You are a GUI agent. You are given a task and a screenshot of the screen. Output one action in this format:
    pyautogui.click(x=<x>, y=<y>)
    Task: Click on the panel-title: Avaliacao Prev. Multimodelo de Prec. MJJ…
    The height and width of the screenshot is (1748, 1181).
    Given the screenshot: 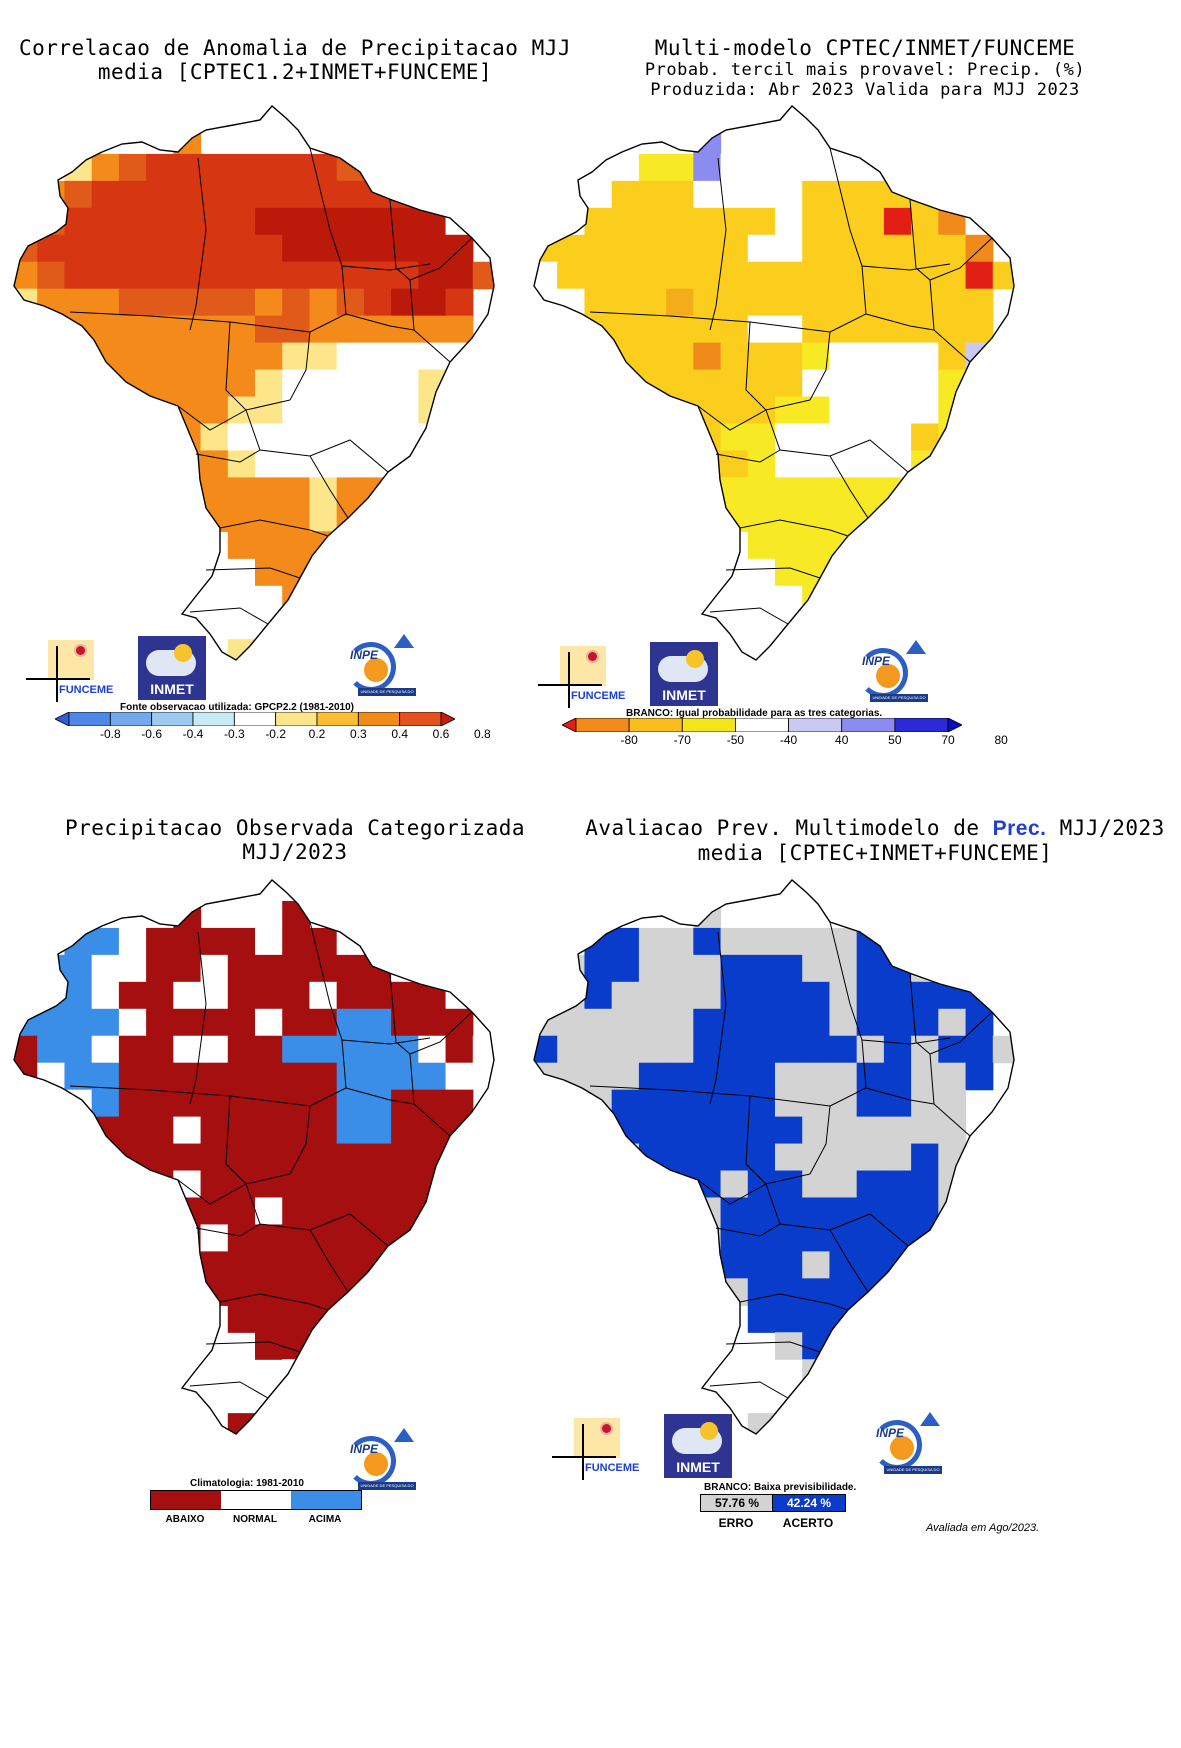 What is the action you would take?
    pyautogui.click(x=875, y=840)
    